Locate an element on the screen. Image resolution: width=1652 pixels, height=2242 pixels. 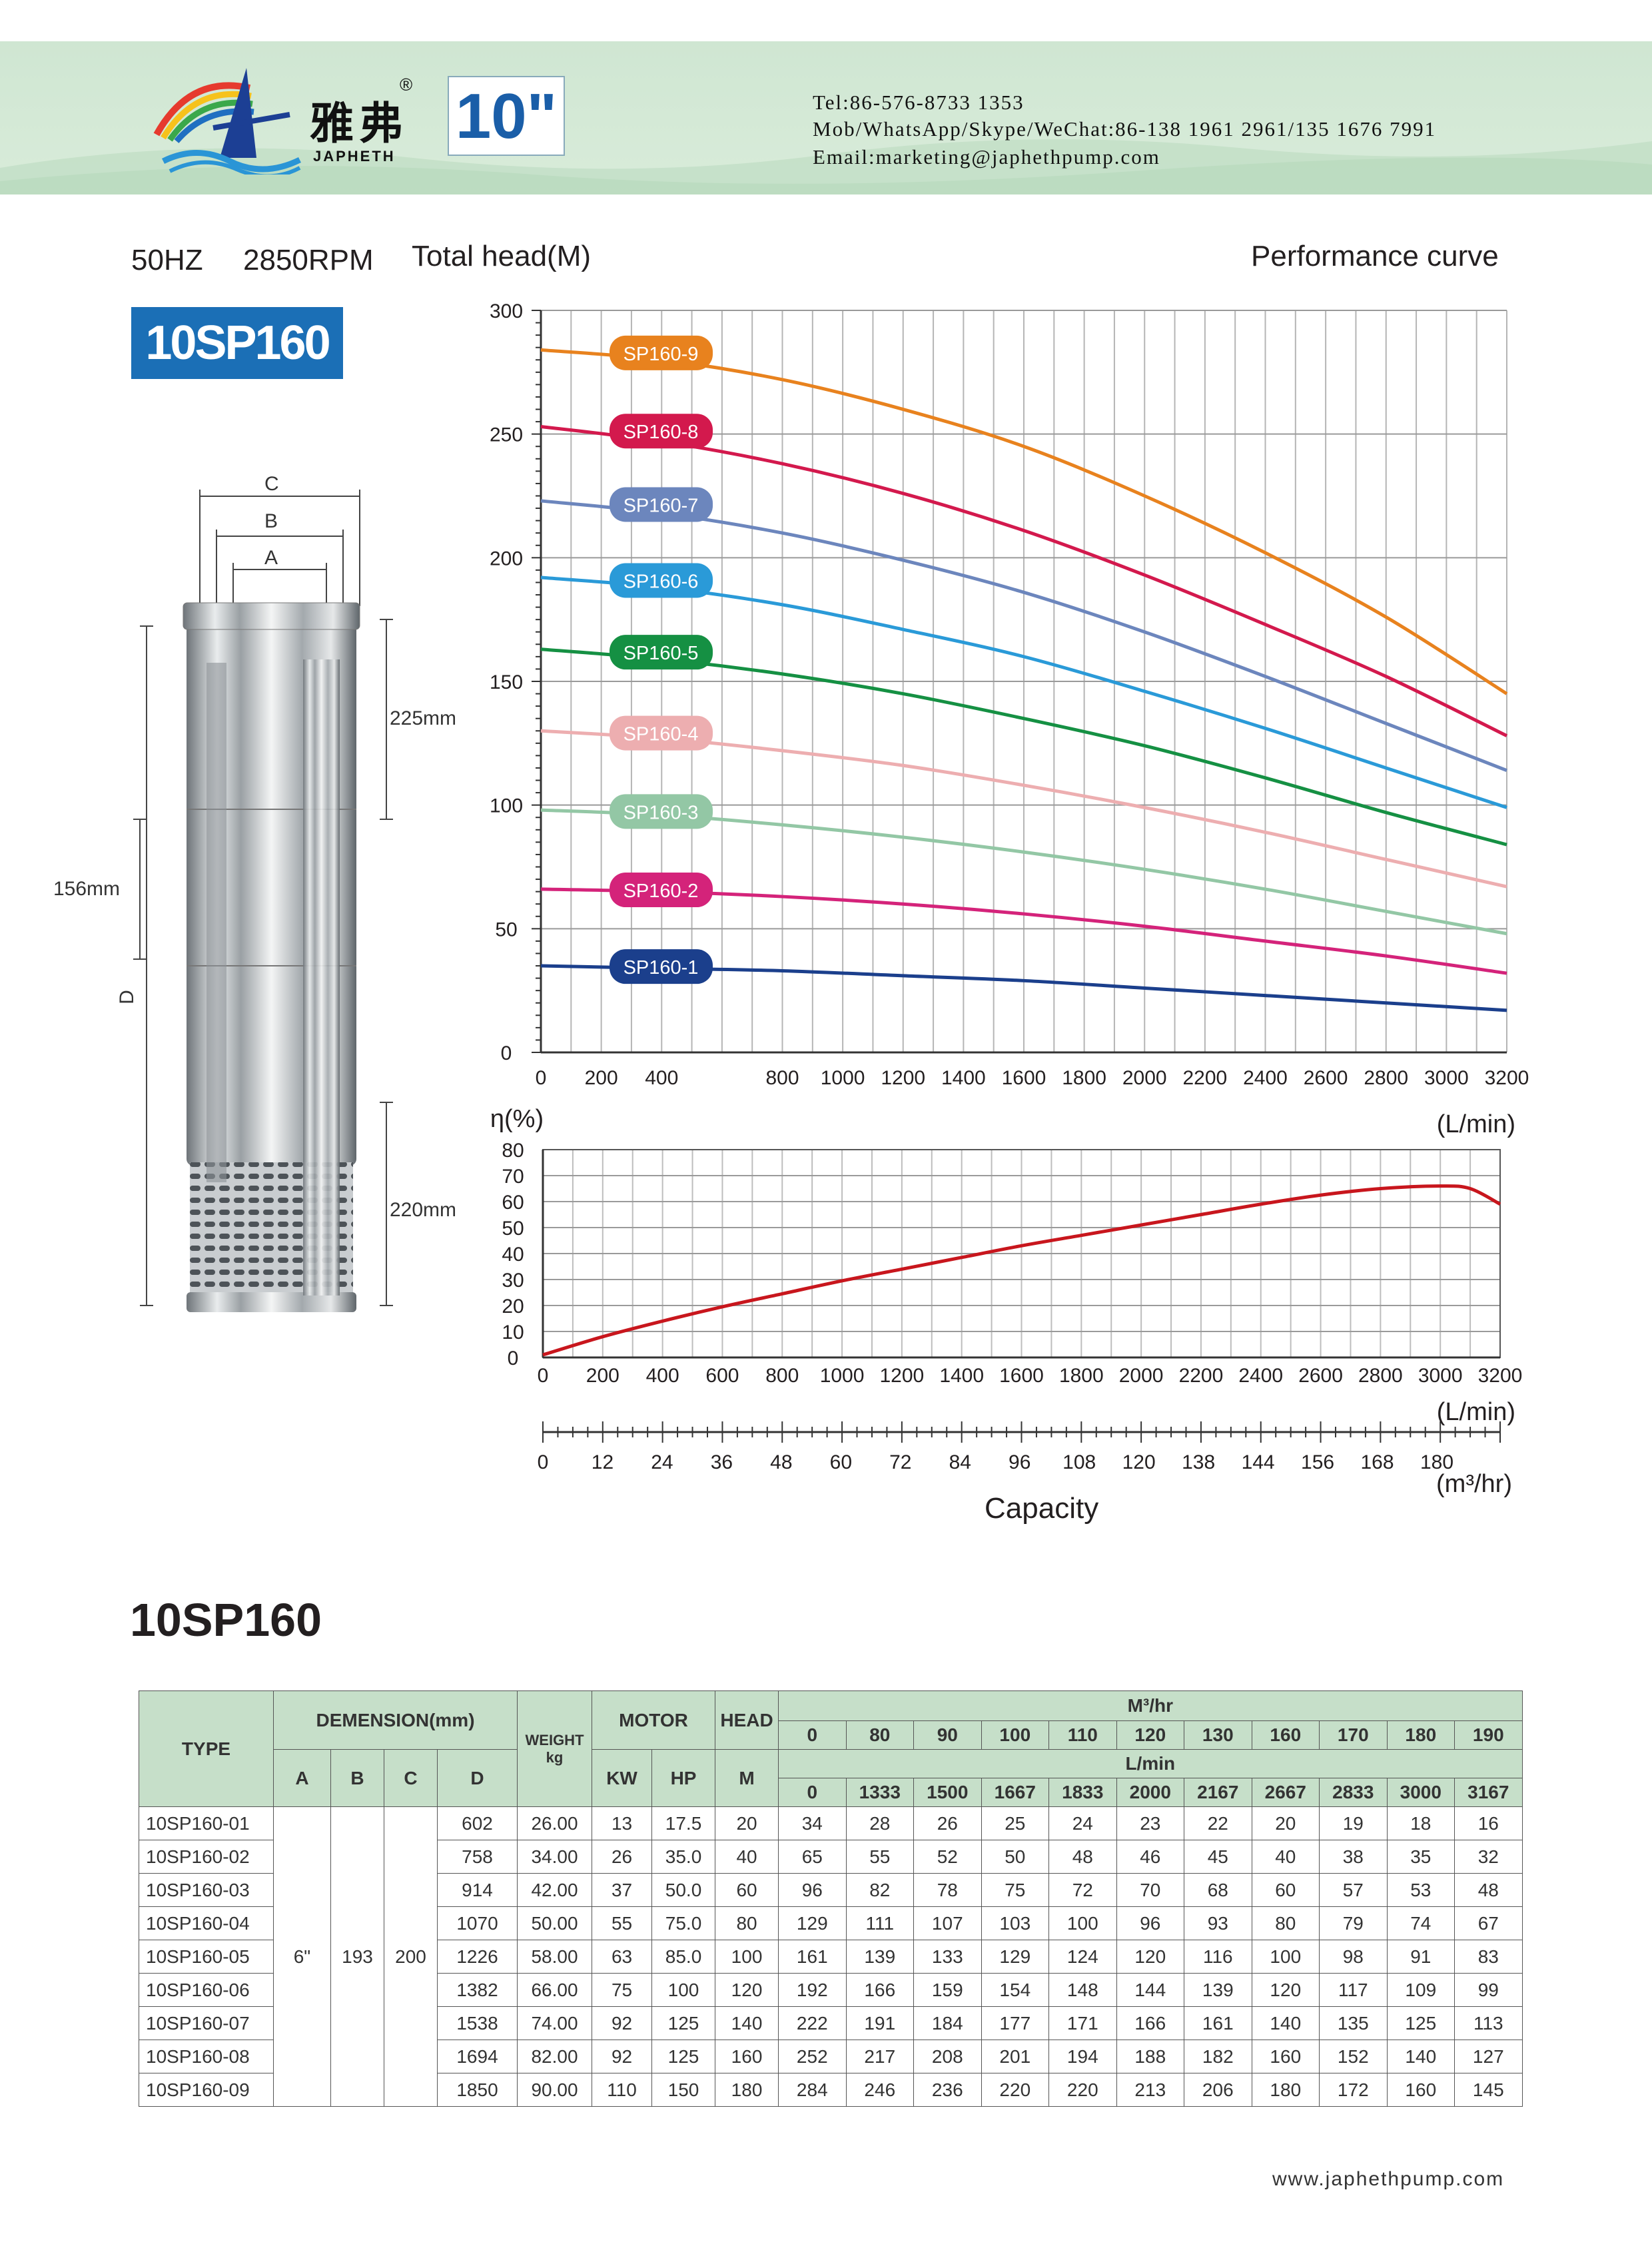
cell-flow-value: 171 is located at coordinates (1082, 2023).